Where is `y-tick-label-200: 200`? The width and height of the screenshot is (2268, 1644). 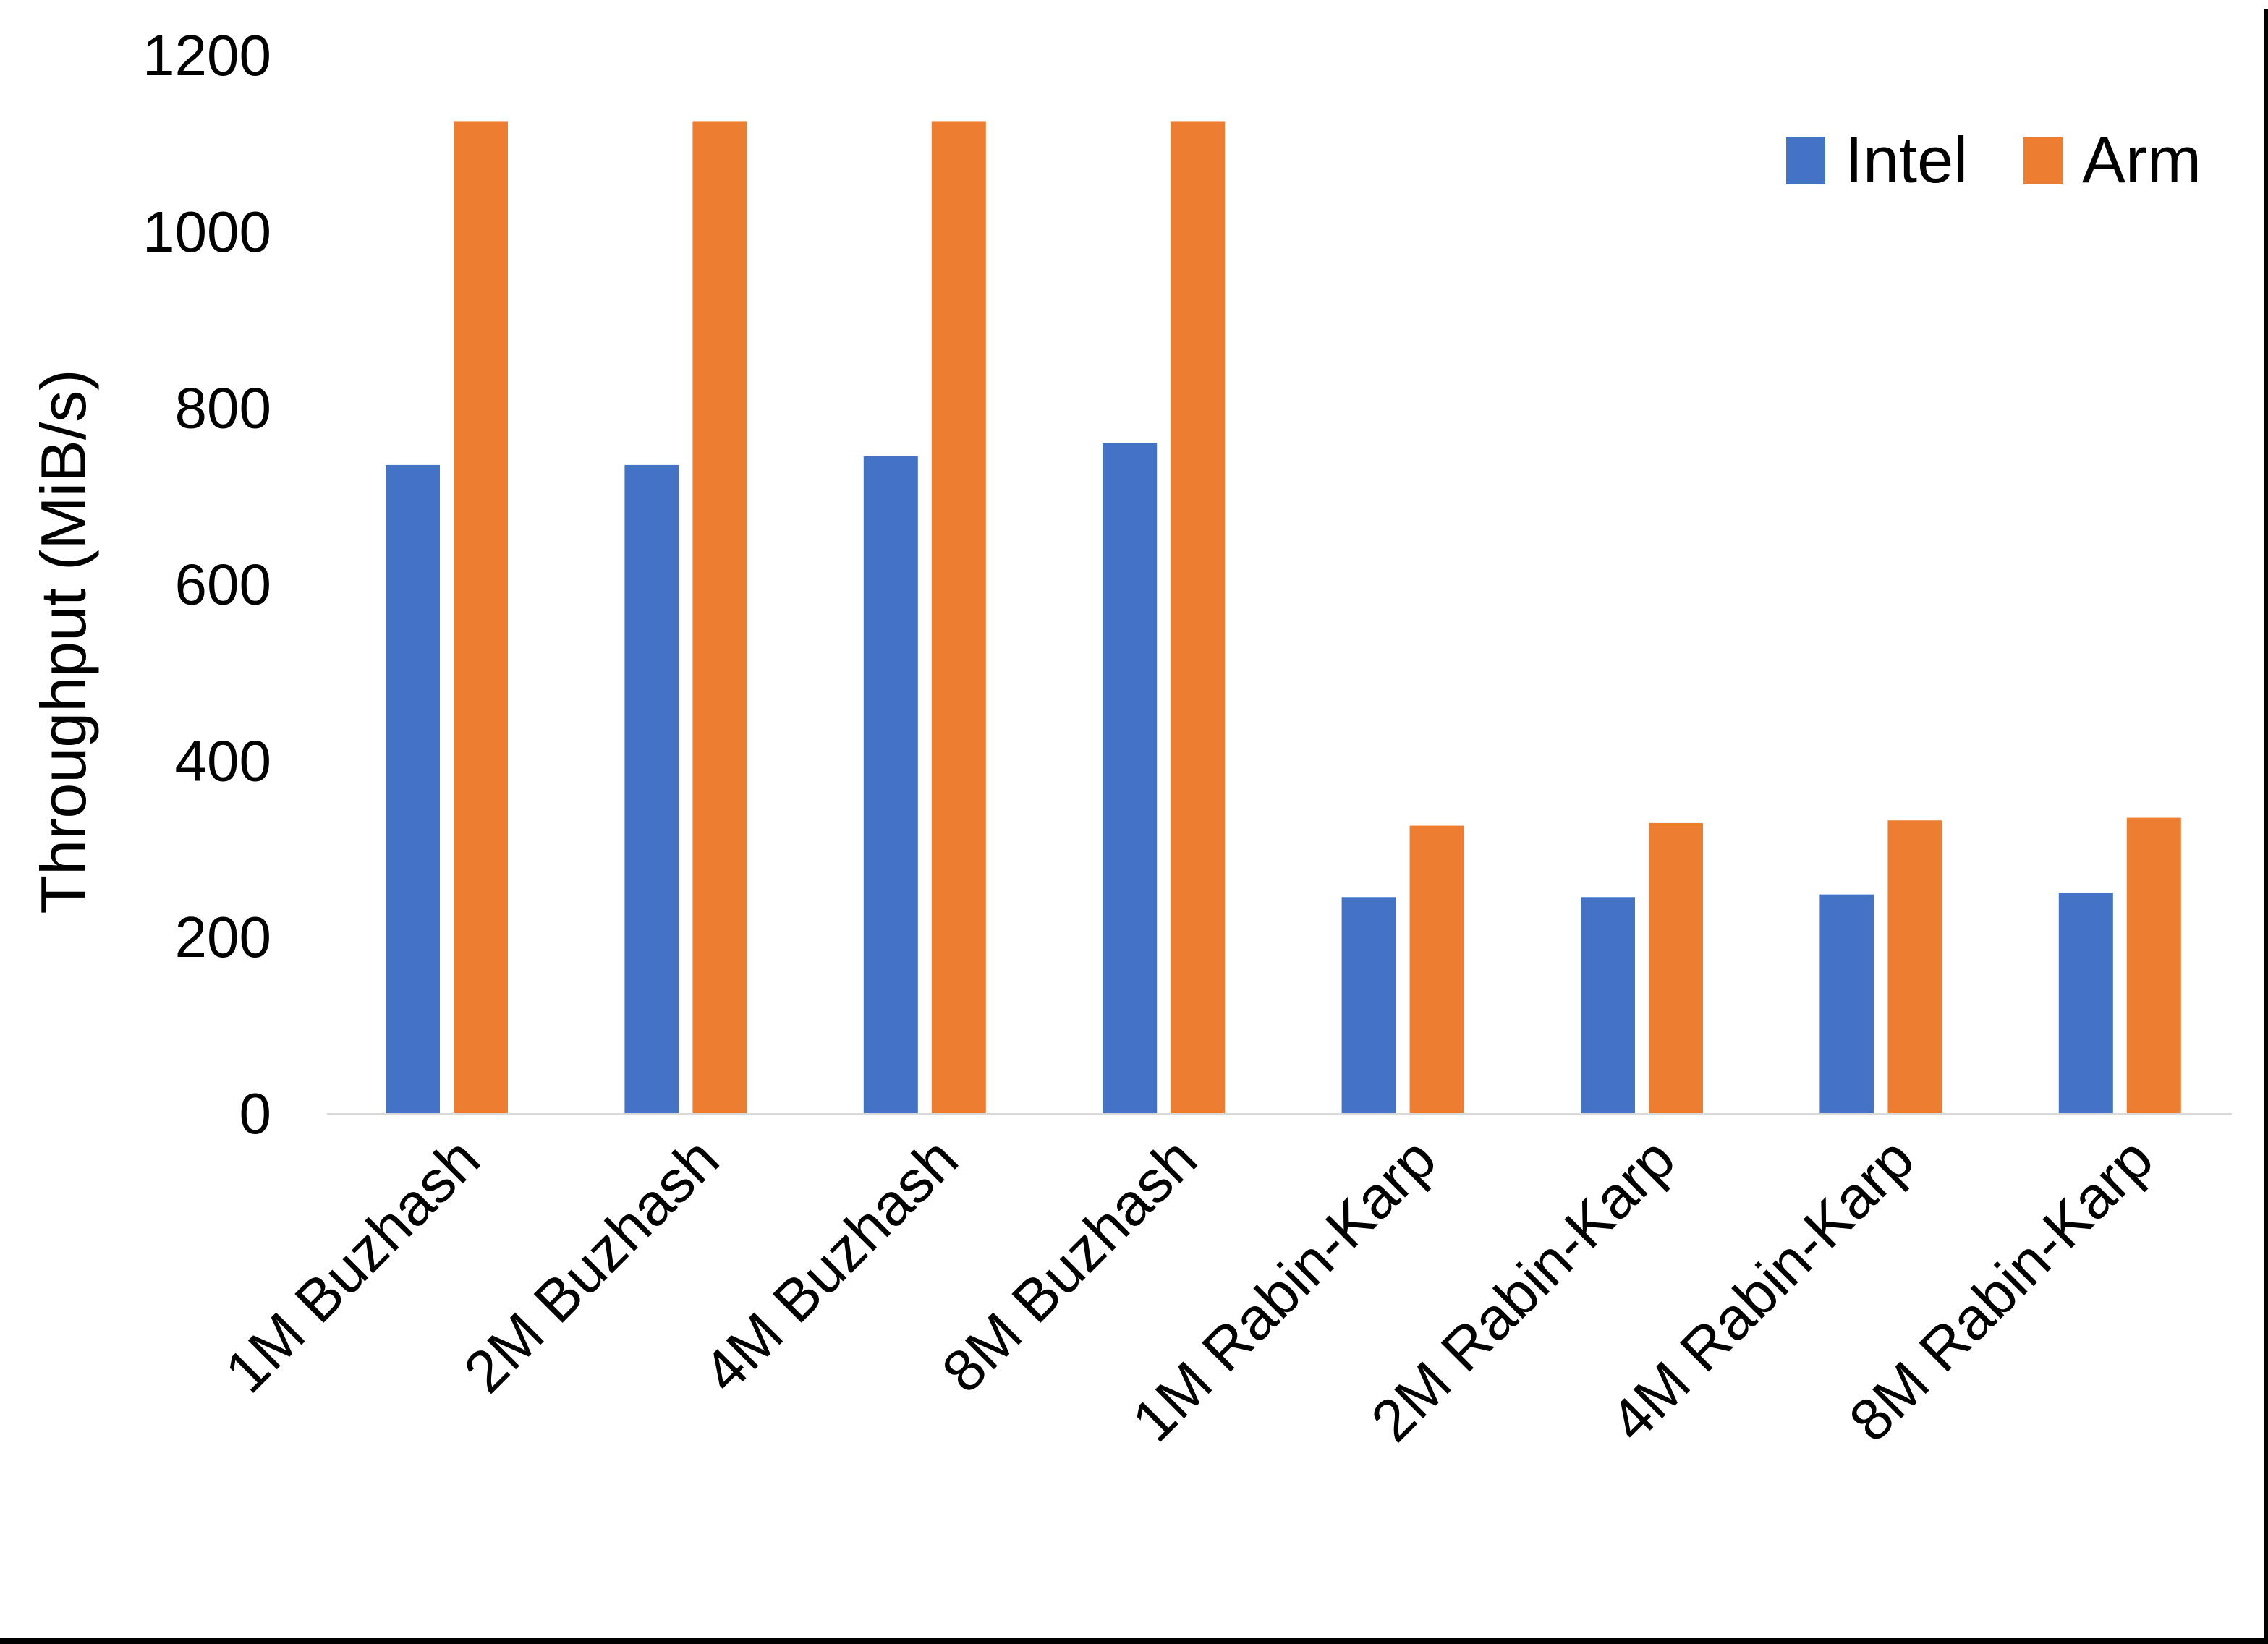
y-tick-label-200: 200 is located at coordinates (223, 937).